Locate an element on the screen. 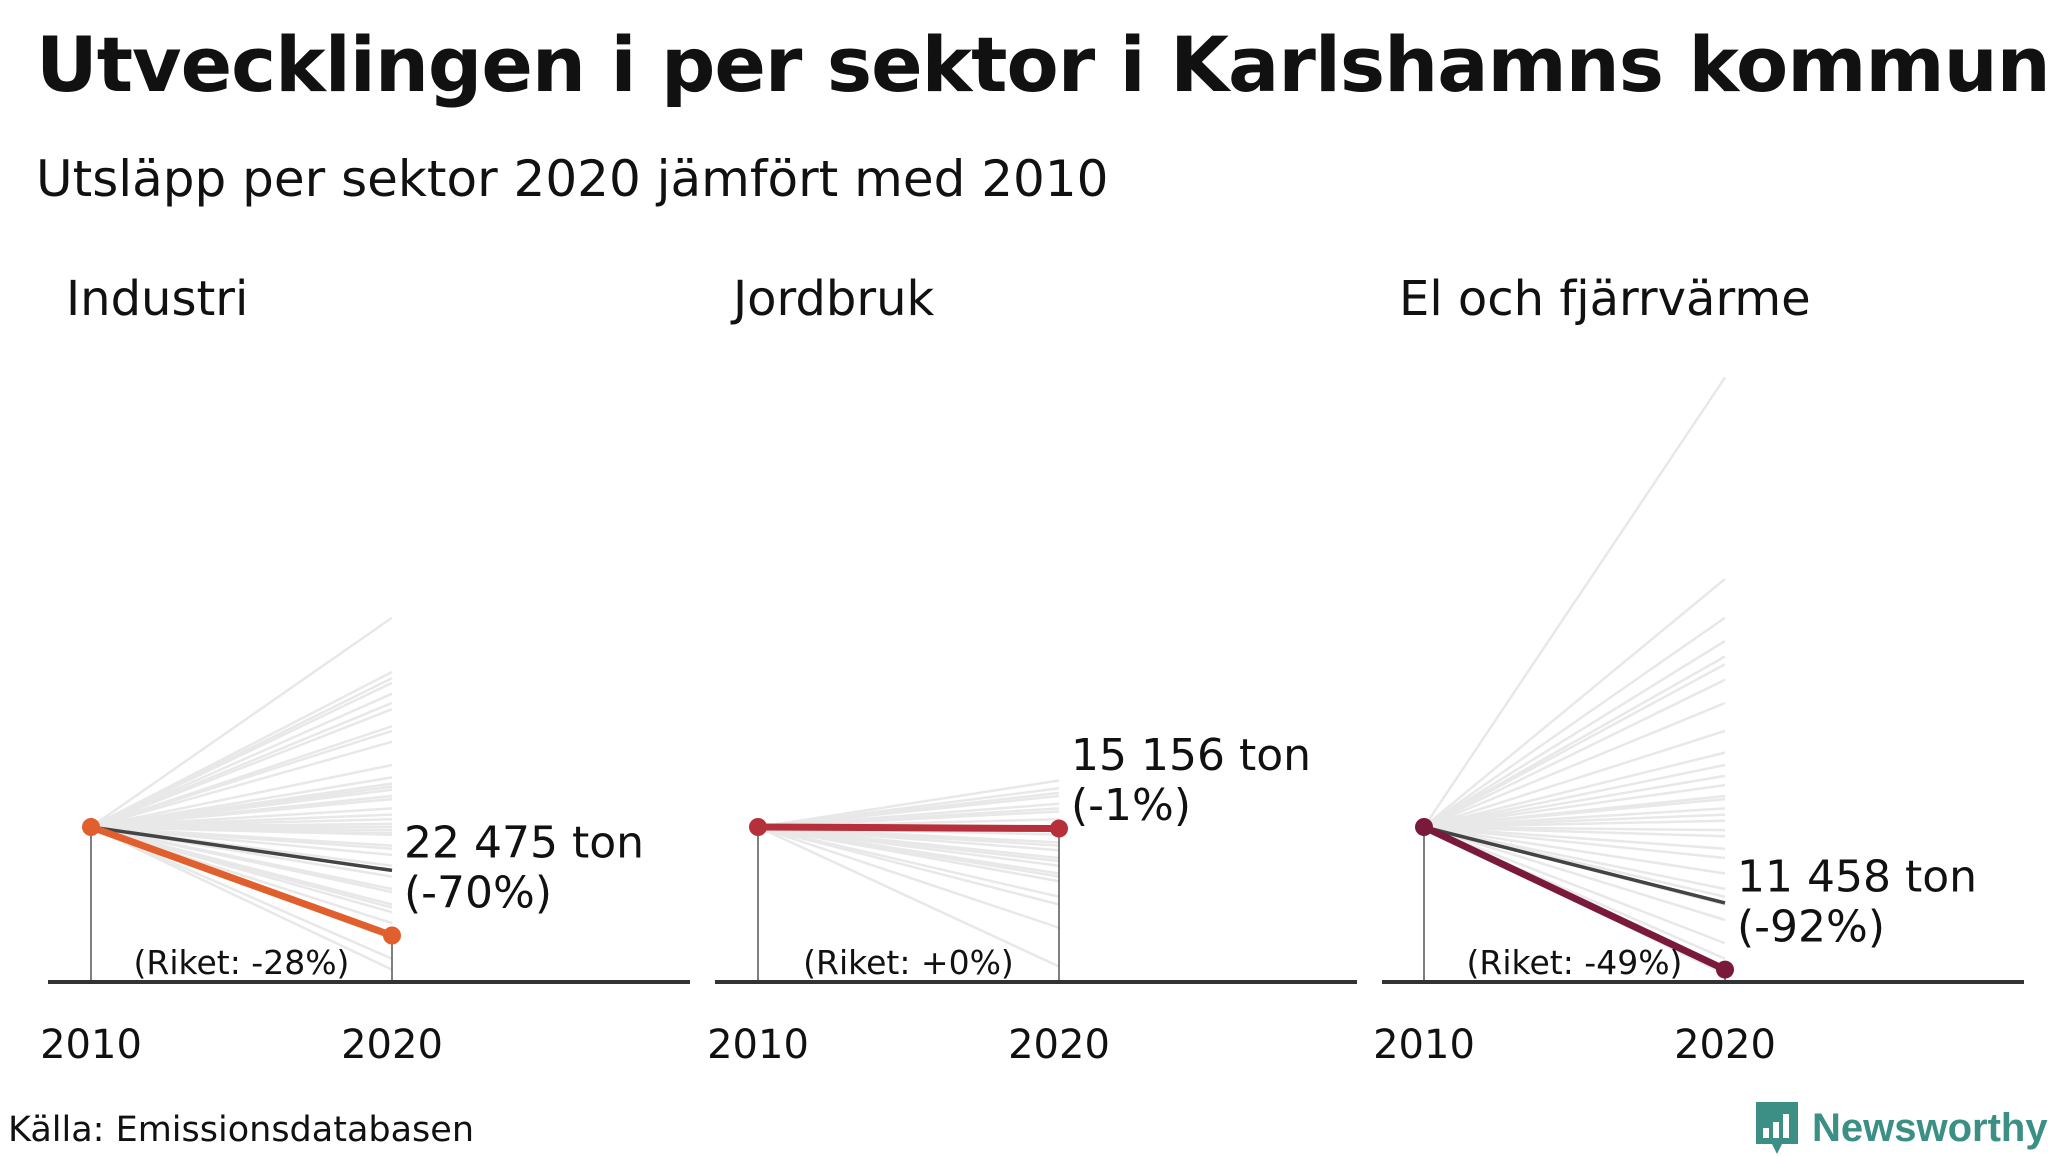 The image size is (2048, 1156). brand-logo: Newsworthy is located at coordinates (1900, 1128).